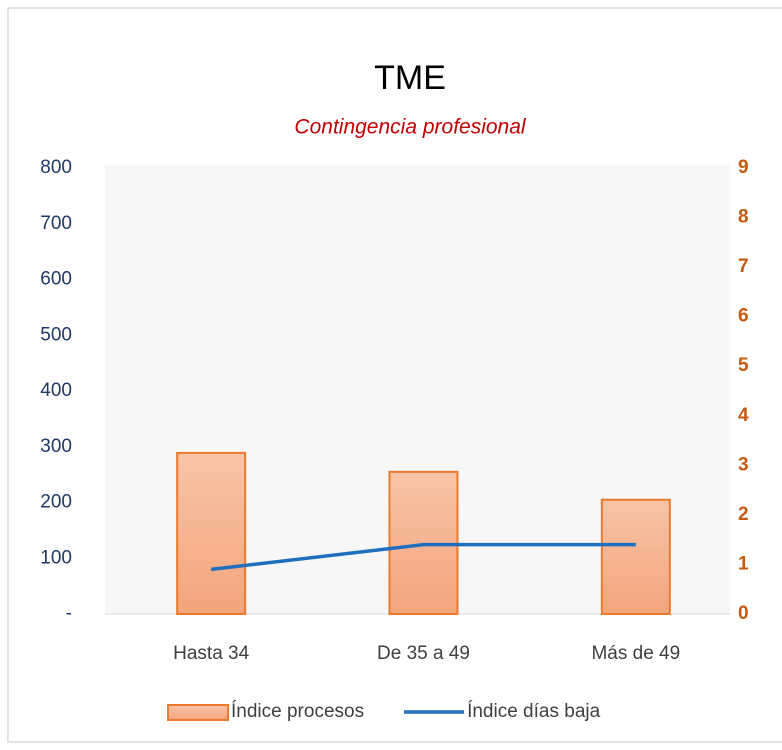  Describe the element at coordinates (423, 557) in the screenshot. I see `line-series` at that location.